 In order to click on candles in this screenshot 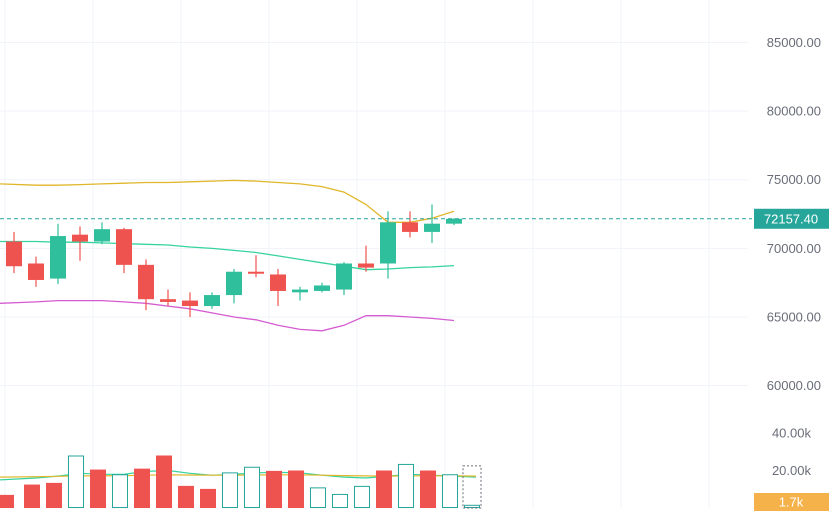, I will do `click(234, 261)`.